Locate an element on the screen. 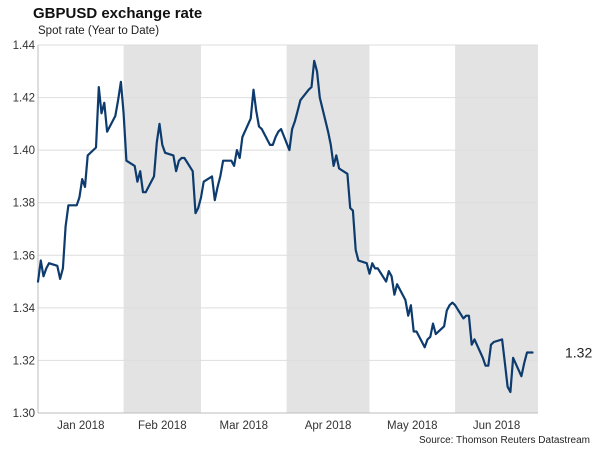 This screenshot has height=450, width=600. y-tick-label: 1.42 is located at coordinates (24, 99).